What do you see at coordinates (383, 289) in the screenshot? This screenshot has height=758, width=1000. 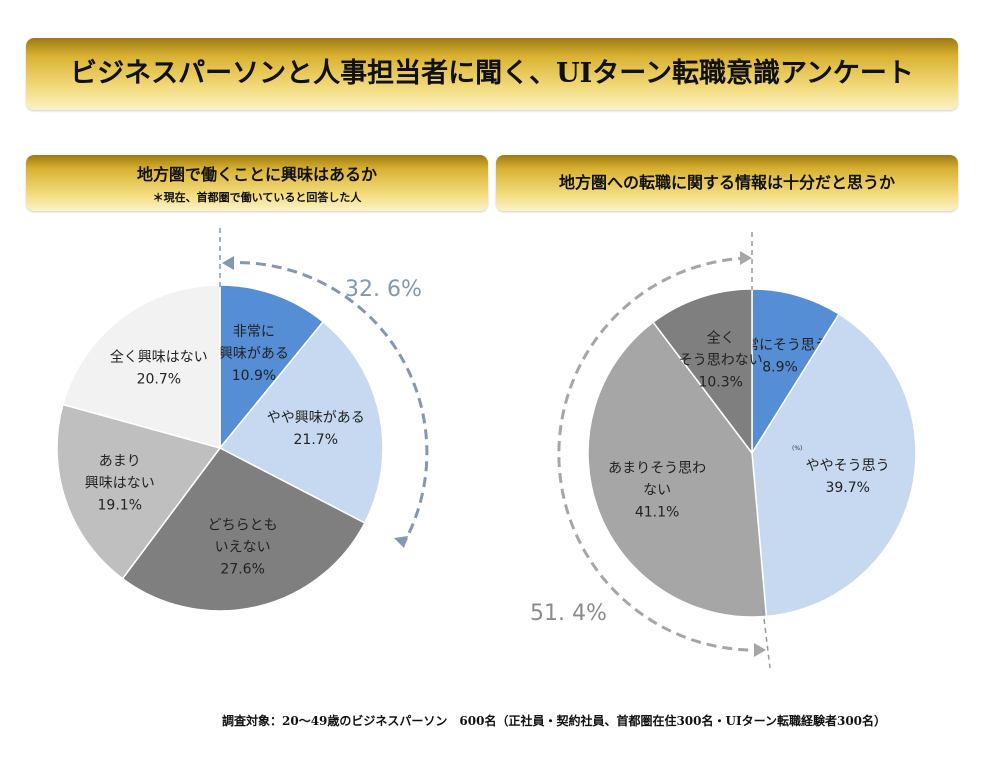 I see `annotation-label: 32. 6%` at bounding box center [383, 289].